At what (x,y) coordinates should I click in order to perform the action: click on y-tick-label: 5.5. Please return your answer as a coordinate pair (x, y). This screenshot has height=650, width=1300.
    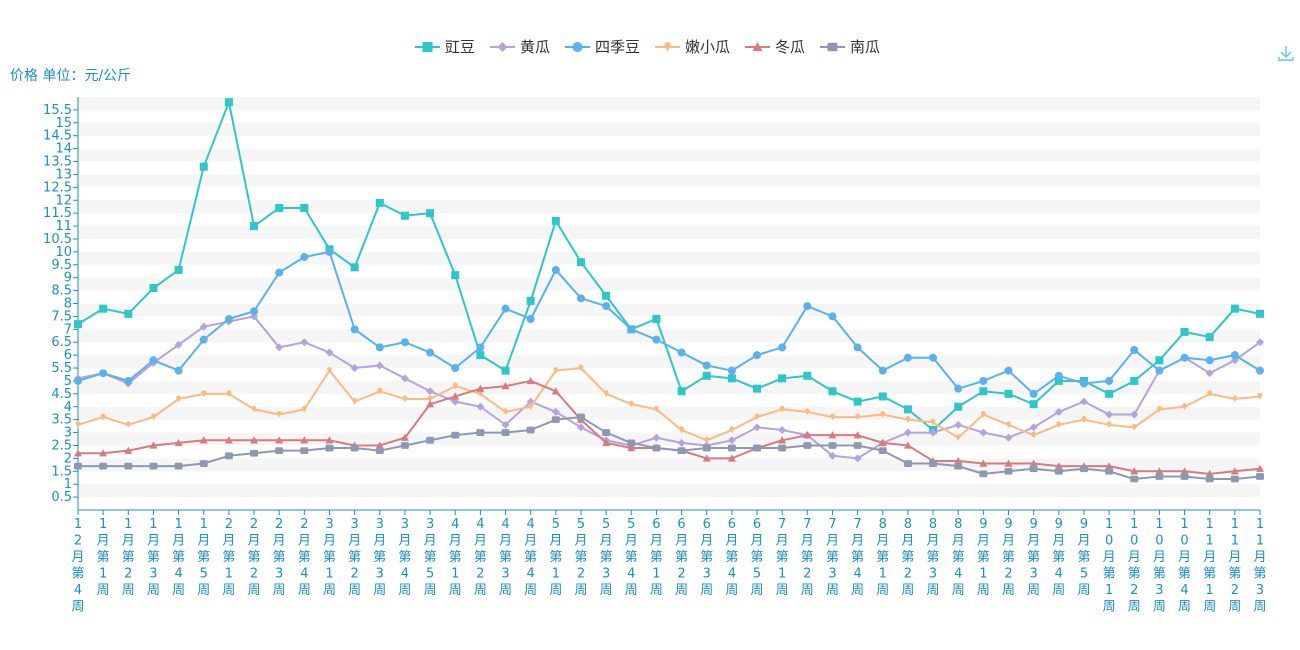
    Looking at the image, I should click on (61, 368).